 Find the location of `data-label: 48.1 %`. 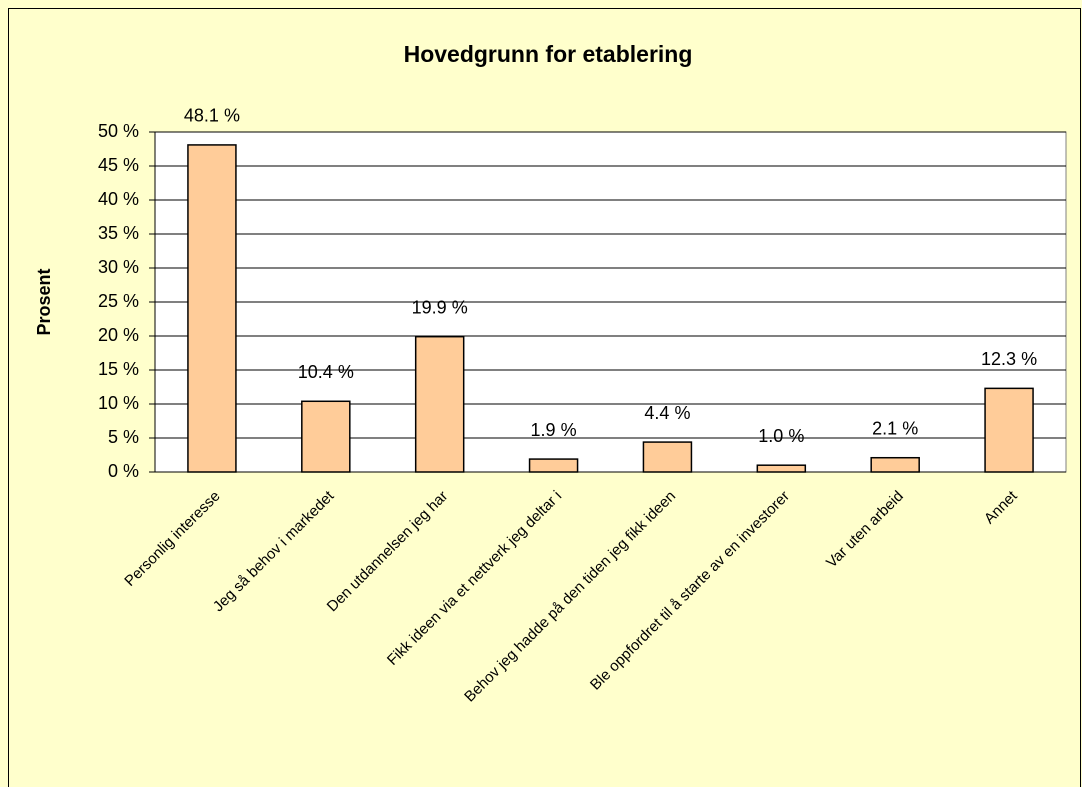

data-label: 48.1 % is located at coordinates (212, 116).